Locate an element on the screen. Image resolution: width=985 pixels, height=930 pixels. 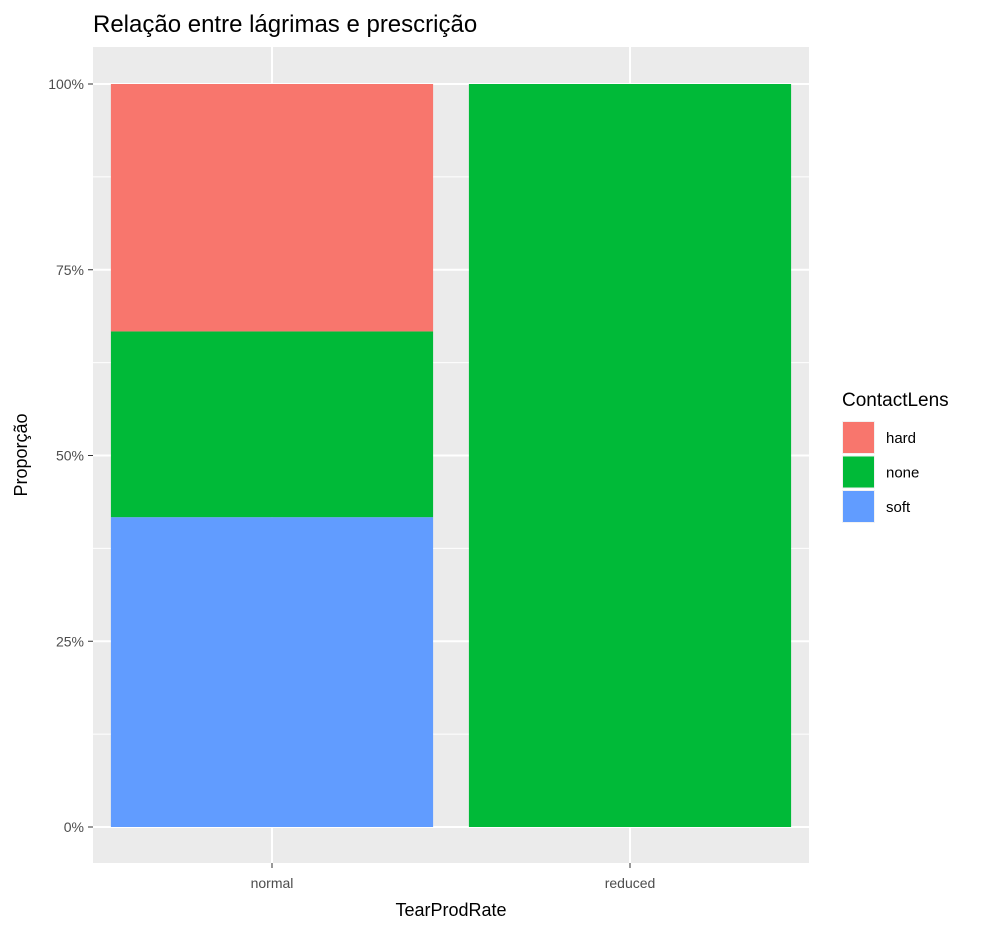
bar-normal-soft is located at coordinates (272, 672).